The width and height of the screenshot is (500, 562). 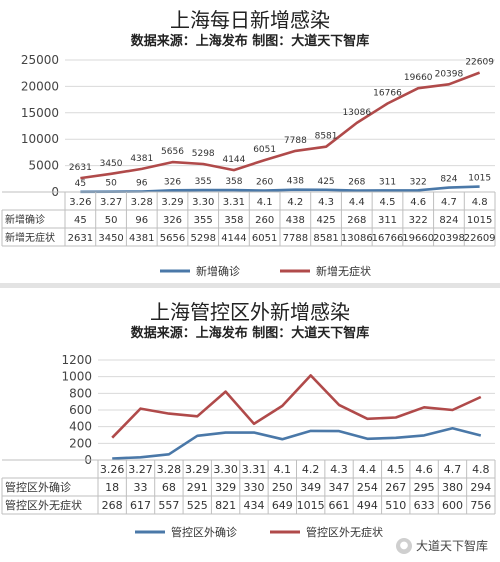 I want to click on table-cell: 5656, so click(x=172, y=238).